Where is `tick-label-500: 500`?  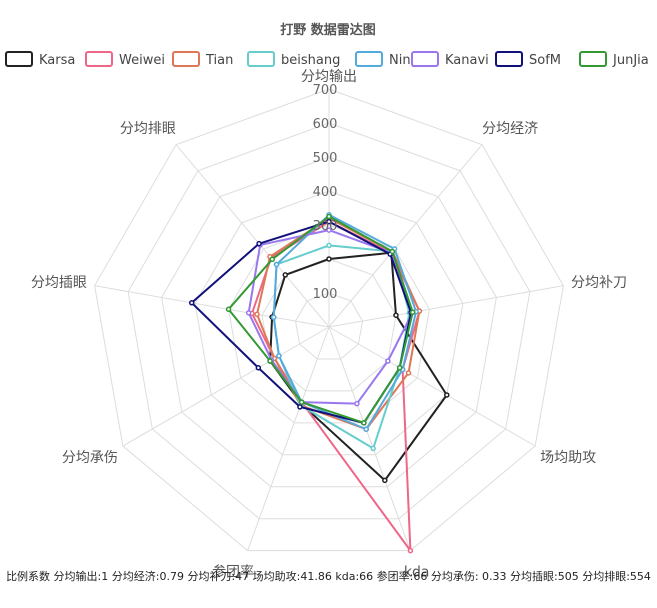
tick-label-500: 500 is located at coordinates (325, 158).